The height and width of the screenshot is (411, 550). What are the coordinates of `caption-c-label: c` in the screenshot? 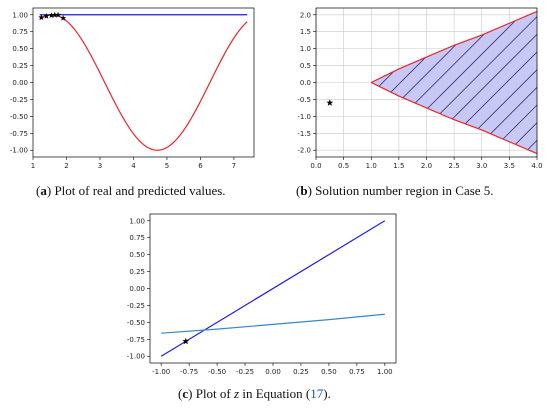 It's located at (185, 393).